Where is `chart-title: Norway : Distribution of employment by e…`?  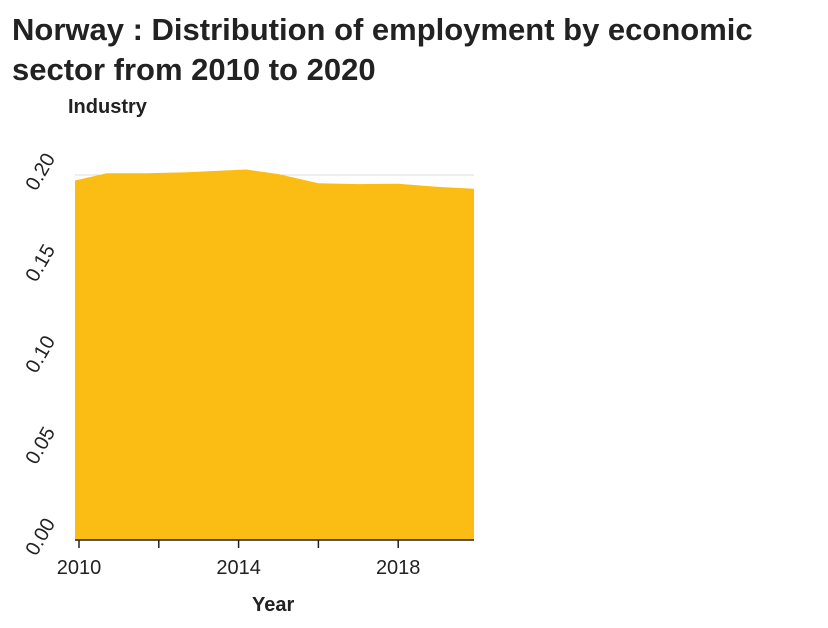 chart-title: Norway : Distribution of employment by e… is located at coordinates (382, 49).